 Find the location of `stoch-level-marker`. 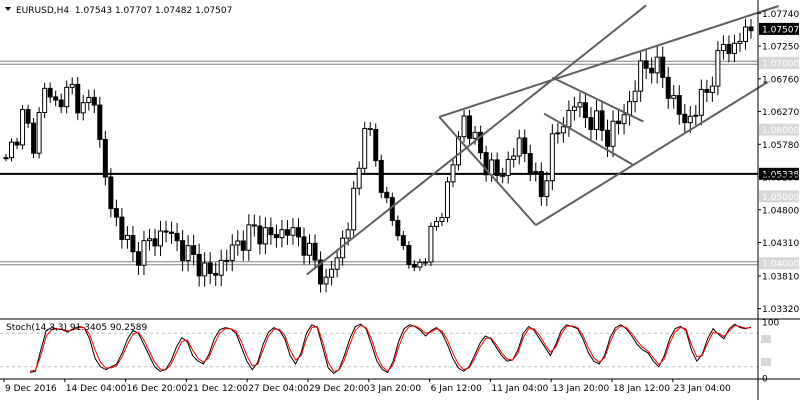

stoch-level-marker is located at coordinates (766, 339).